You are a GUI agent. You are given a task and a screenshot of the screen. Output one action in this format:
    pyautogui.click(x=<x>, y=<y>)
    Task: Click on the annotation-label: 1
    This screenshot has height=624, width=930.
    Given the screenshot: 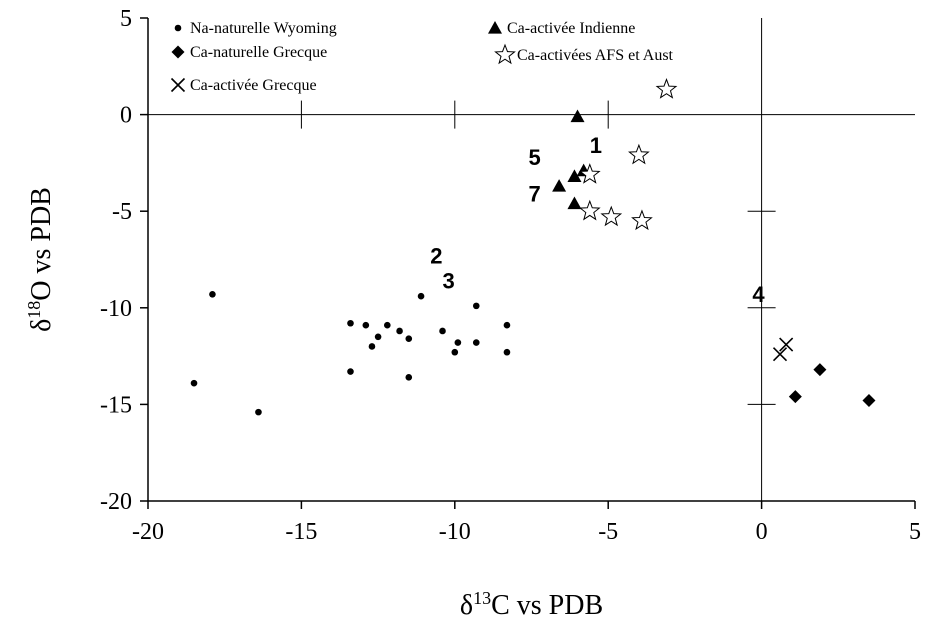 What is the action you would take?
    pyautogui.click(x=596, y=145)
    